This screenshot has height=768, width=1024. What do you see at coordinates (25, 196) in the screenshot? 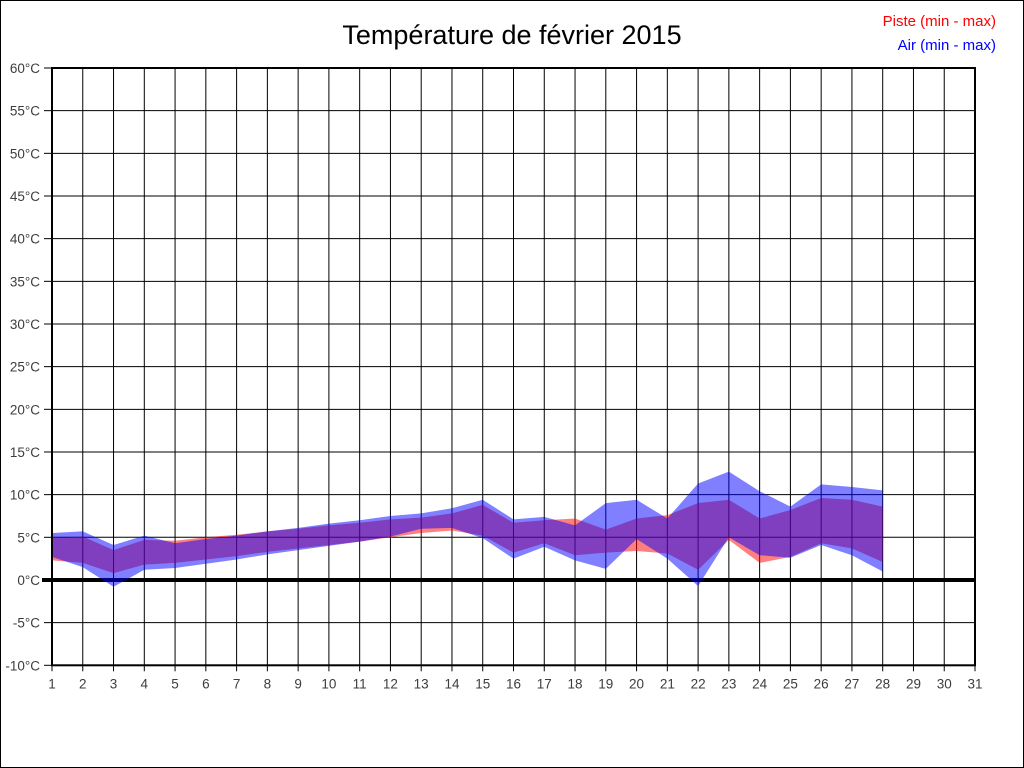
I see `y-tick-label: 45°C` at bounding box center [25, 196].